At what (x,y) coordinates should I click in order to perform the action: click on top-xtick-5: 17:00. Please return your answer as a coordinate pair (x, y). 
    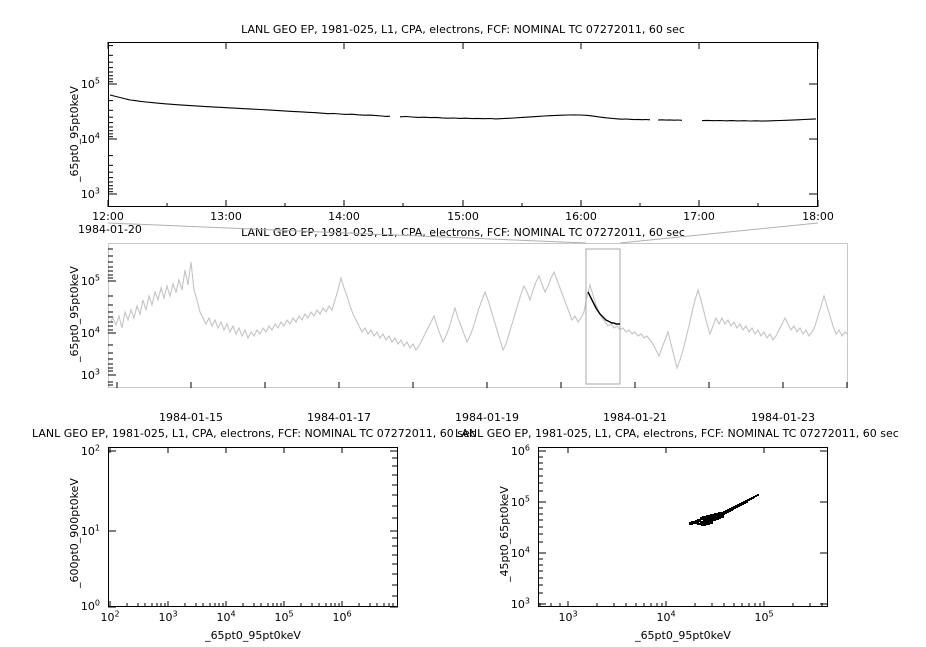
    Looking at the image, I should click on (699, 216).